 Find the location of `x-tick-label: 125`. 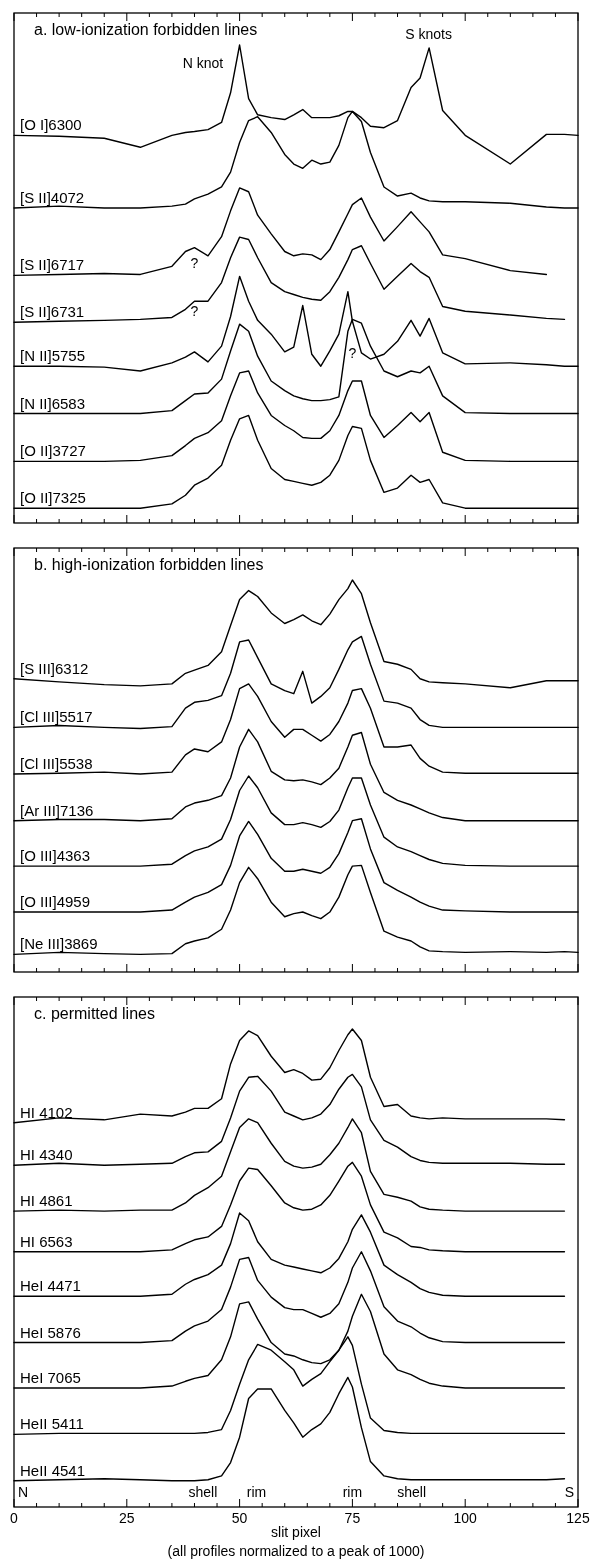

x-tick-label: 125 is located at coordinates (578, 1518).